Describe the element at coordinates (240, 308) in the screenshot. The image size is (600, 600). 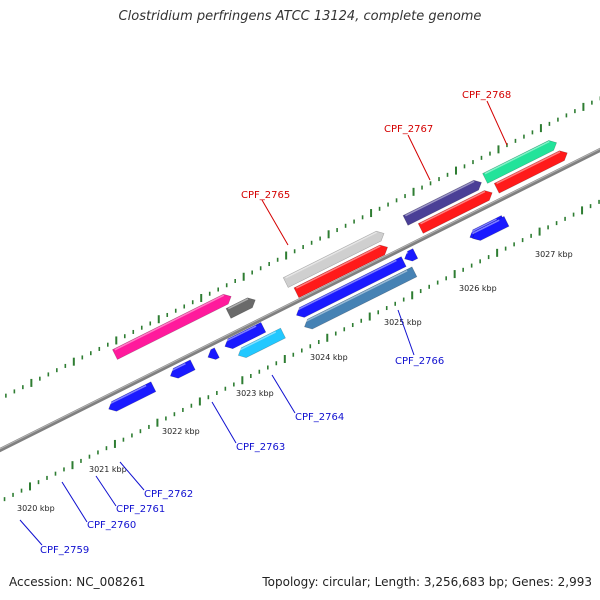
I see `gene-block-cpf-2760-dark` at that location.